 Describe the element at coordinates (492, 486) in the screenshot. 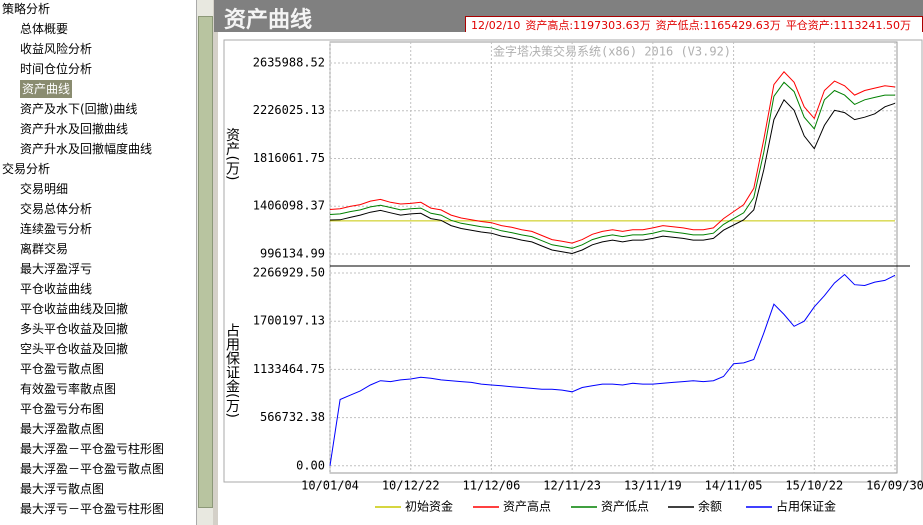

I see `x-tick-label: 11/12/06` at that location.